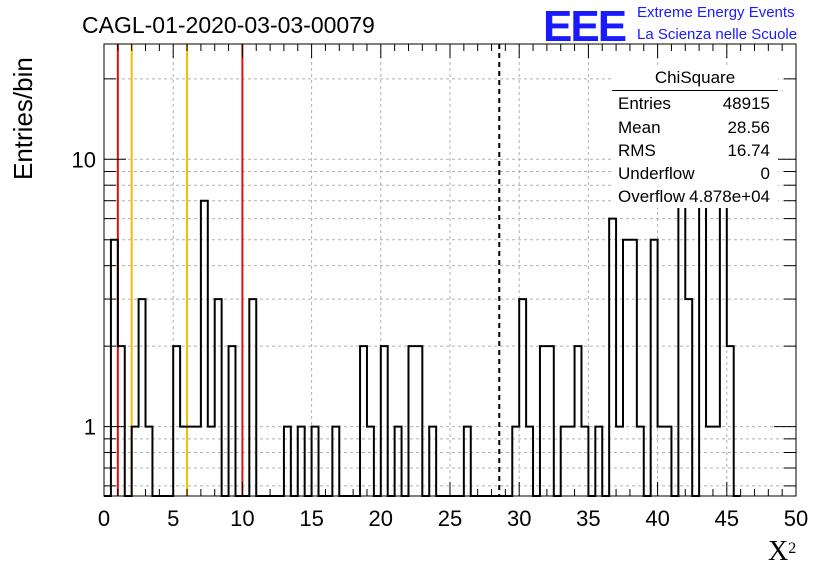 The height and width of the screenshot is (572, 836). Describe the element at coordinates (644, 103) in the screenshot. I see `stat-name-entries: Entries` at that location.